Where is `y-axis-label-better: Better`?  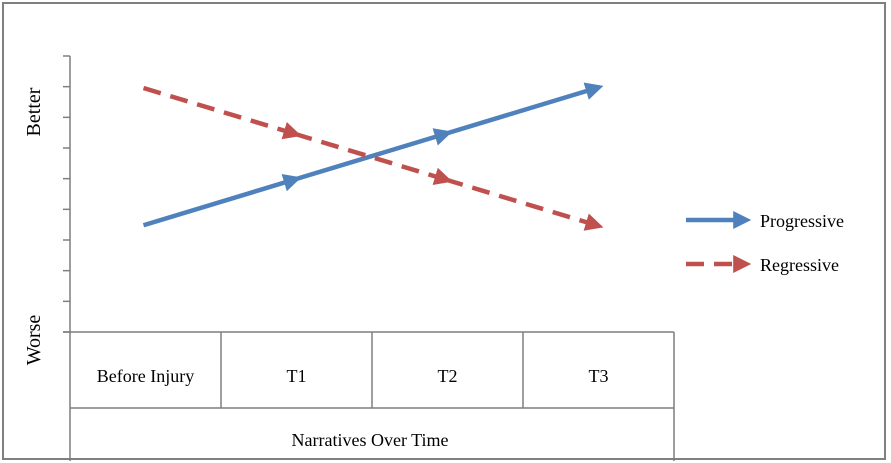 y-axis-label-better: Better is located at coordinates (34, 111).